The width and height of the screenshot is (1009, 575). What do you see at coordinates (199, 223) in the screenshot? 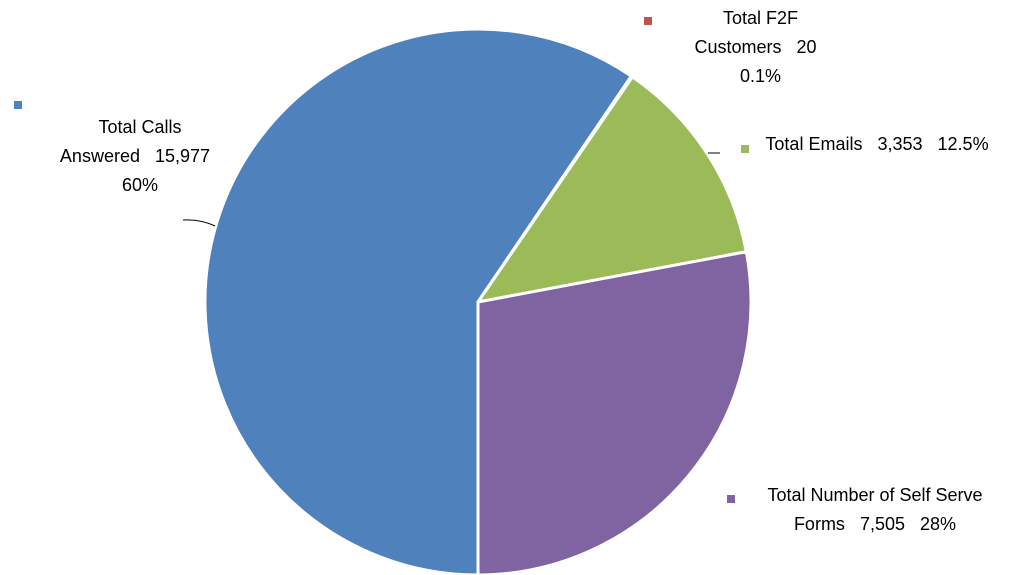
I see `leader-line` at bounding box center [199, 223].